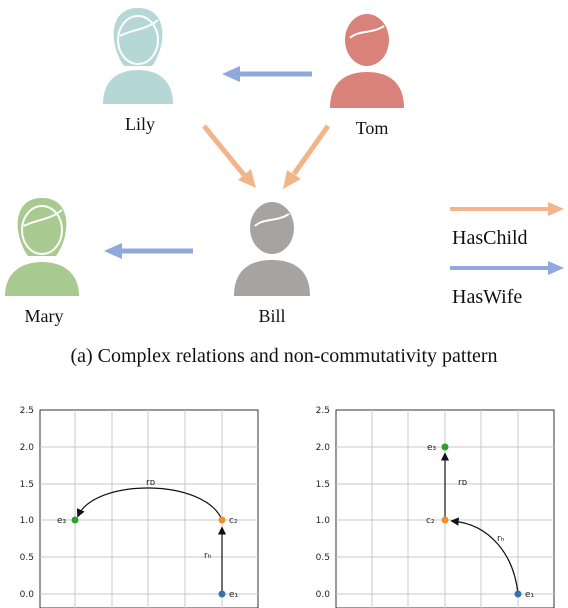 This screenshot has height=608, width=568. Describe the element at coordinates (138, 56) in the screenshot. I see `person-lily-icon` at that location.